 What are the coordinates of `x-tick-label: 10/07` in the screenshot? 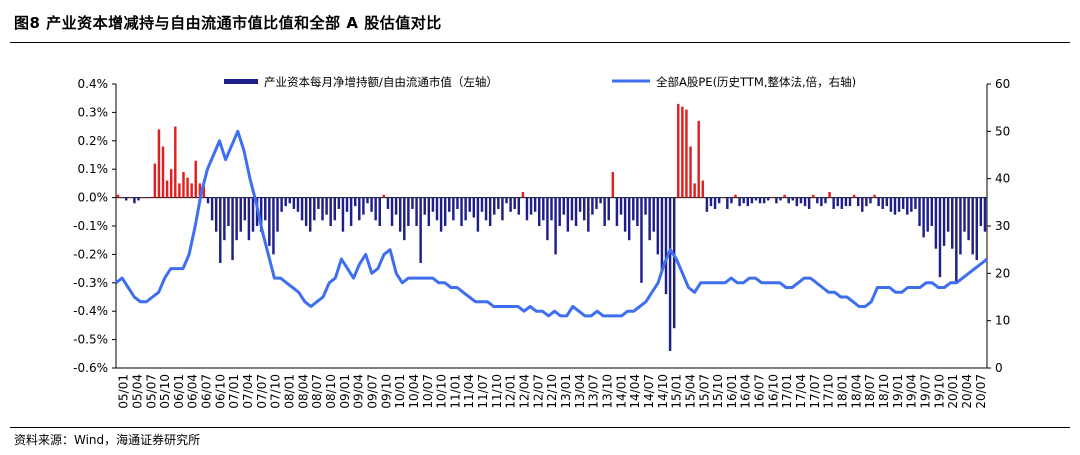 It's located at (428, 391).